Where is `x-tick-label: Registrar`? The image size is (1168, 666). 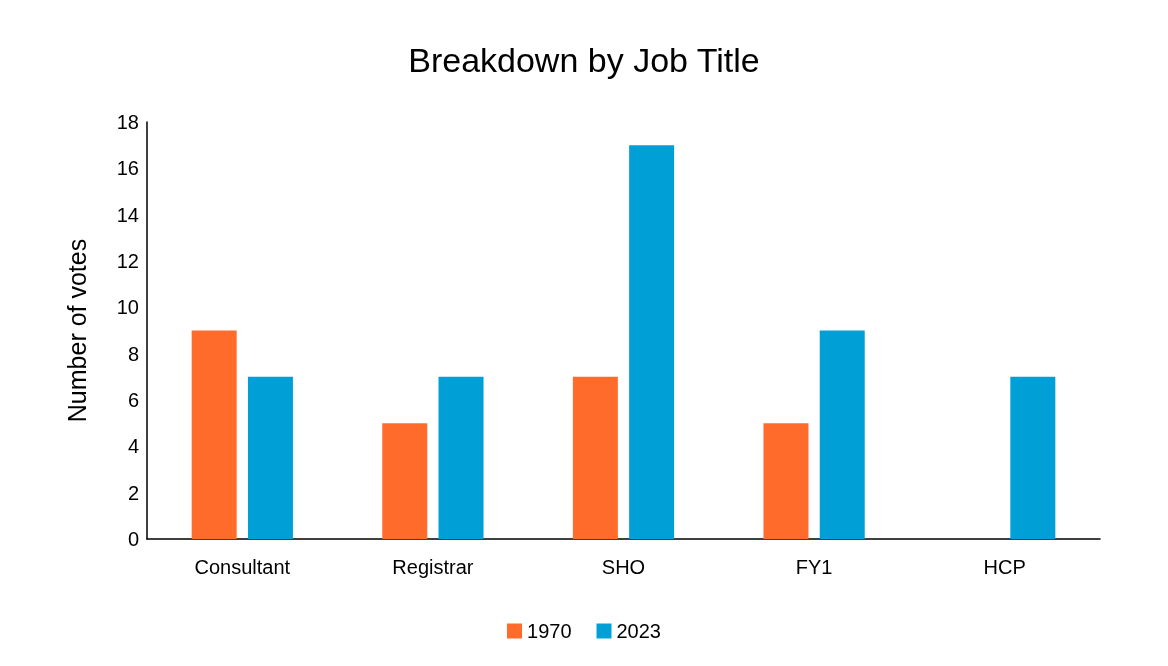 x-tick-label: Registrar is located at coordinates (433, 567).